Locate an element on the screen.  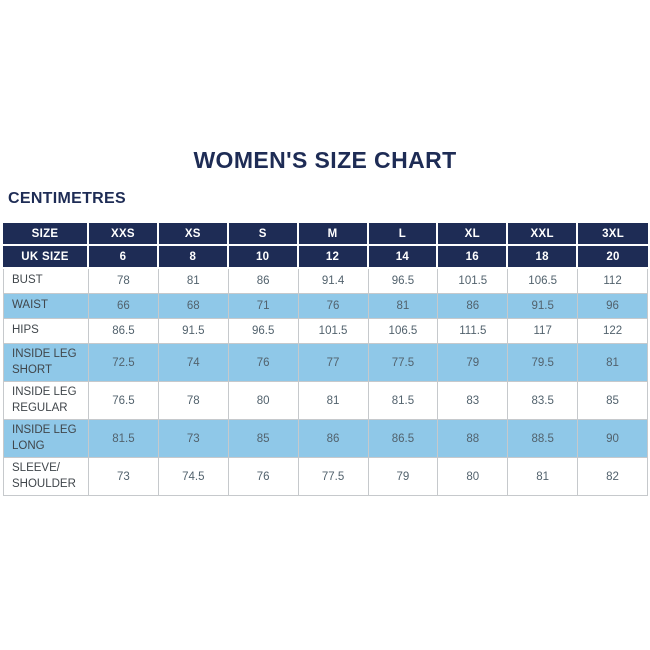
unit-label: CENTIMETRES is located at coordinates (67, 198).